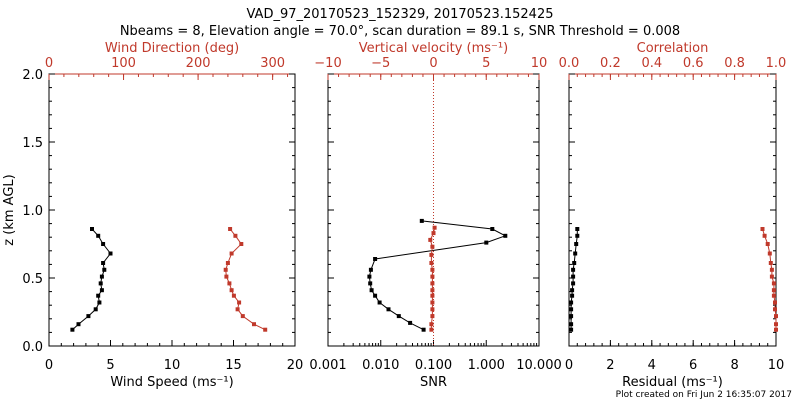 Image resolution: width=800 pixels, height=400 pixels. Describe the element at coordinates (539, 365) in the screenshot. I see `x-tick-label: 10.000` at that location.